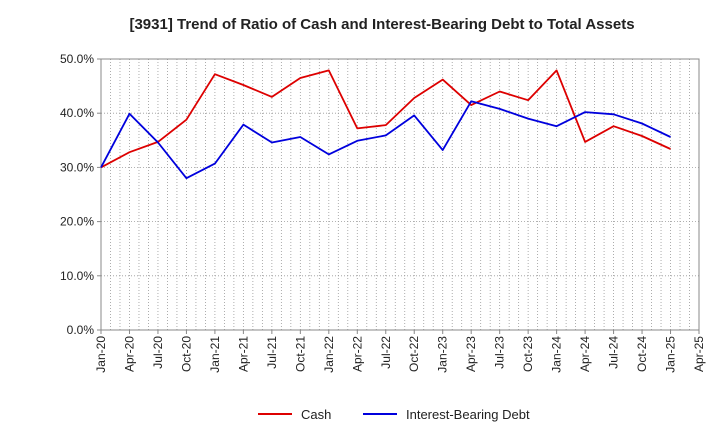 Image resolution: width=720 pixels, height=440 pixels. What do you see at coordinates (77, 222) in the screenshot?
I see `y-tick-label: 20.0%` at bounding box center [77, 222].